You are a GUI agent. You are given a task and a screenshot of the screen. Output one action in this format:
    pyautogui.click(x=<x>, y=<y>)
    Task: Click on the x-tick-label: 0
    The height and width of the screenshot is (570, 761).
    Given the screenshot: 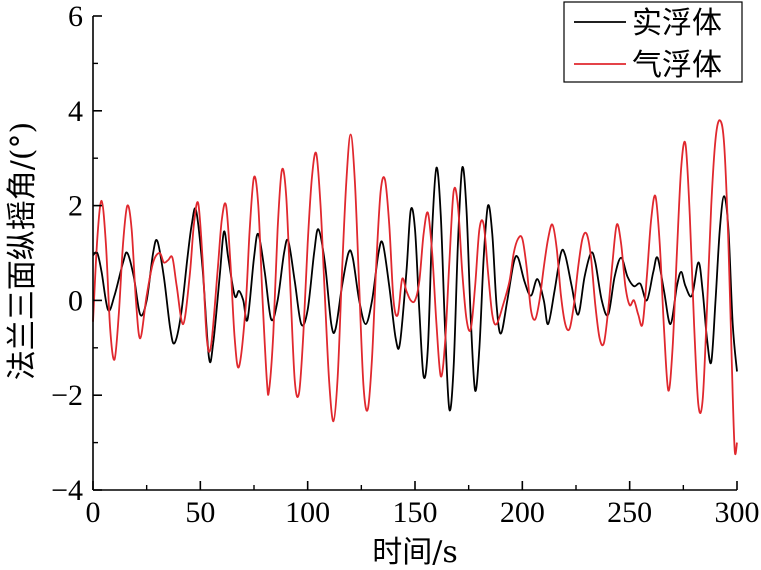 What is the action you would take?
    pyautogui.click(x=93, y=512)
    